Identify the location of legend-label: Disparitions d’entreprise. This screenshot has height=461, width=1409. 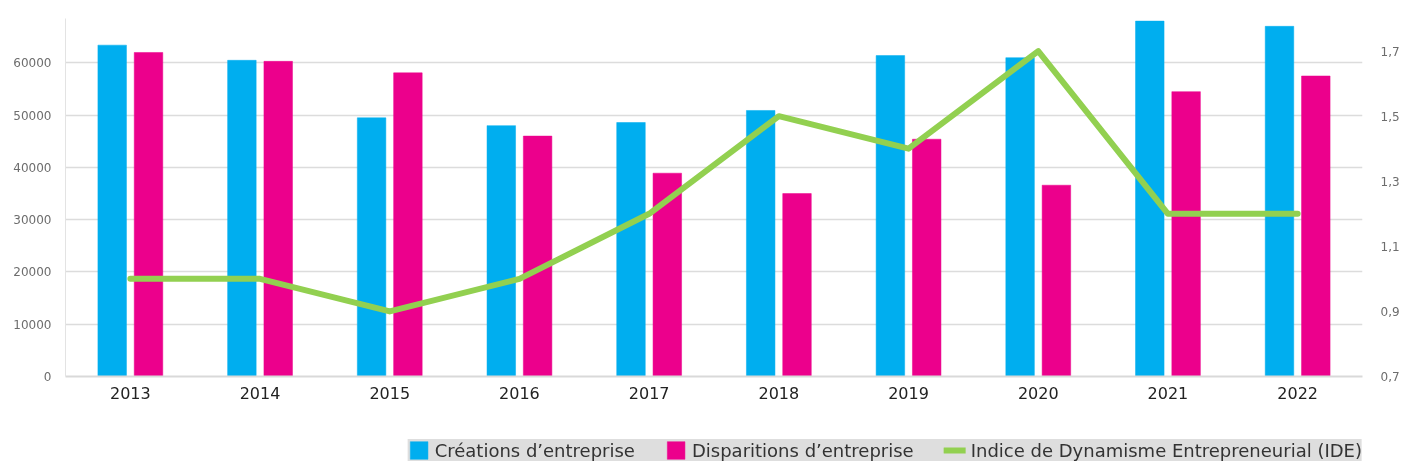
(802, 450).